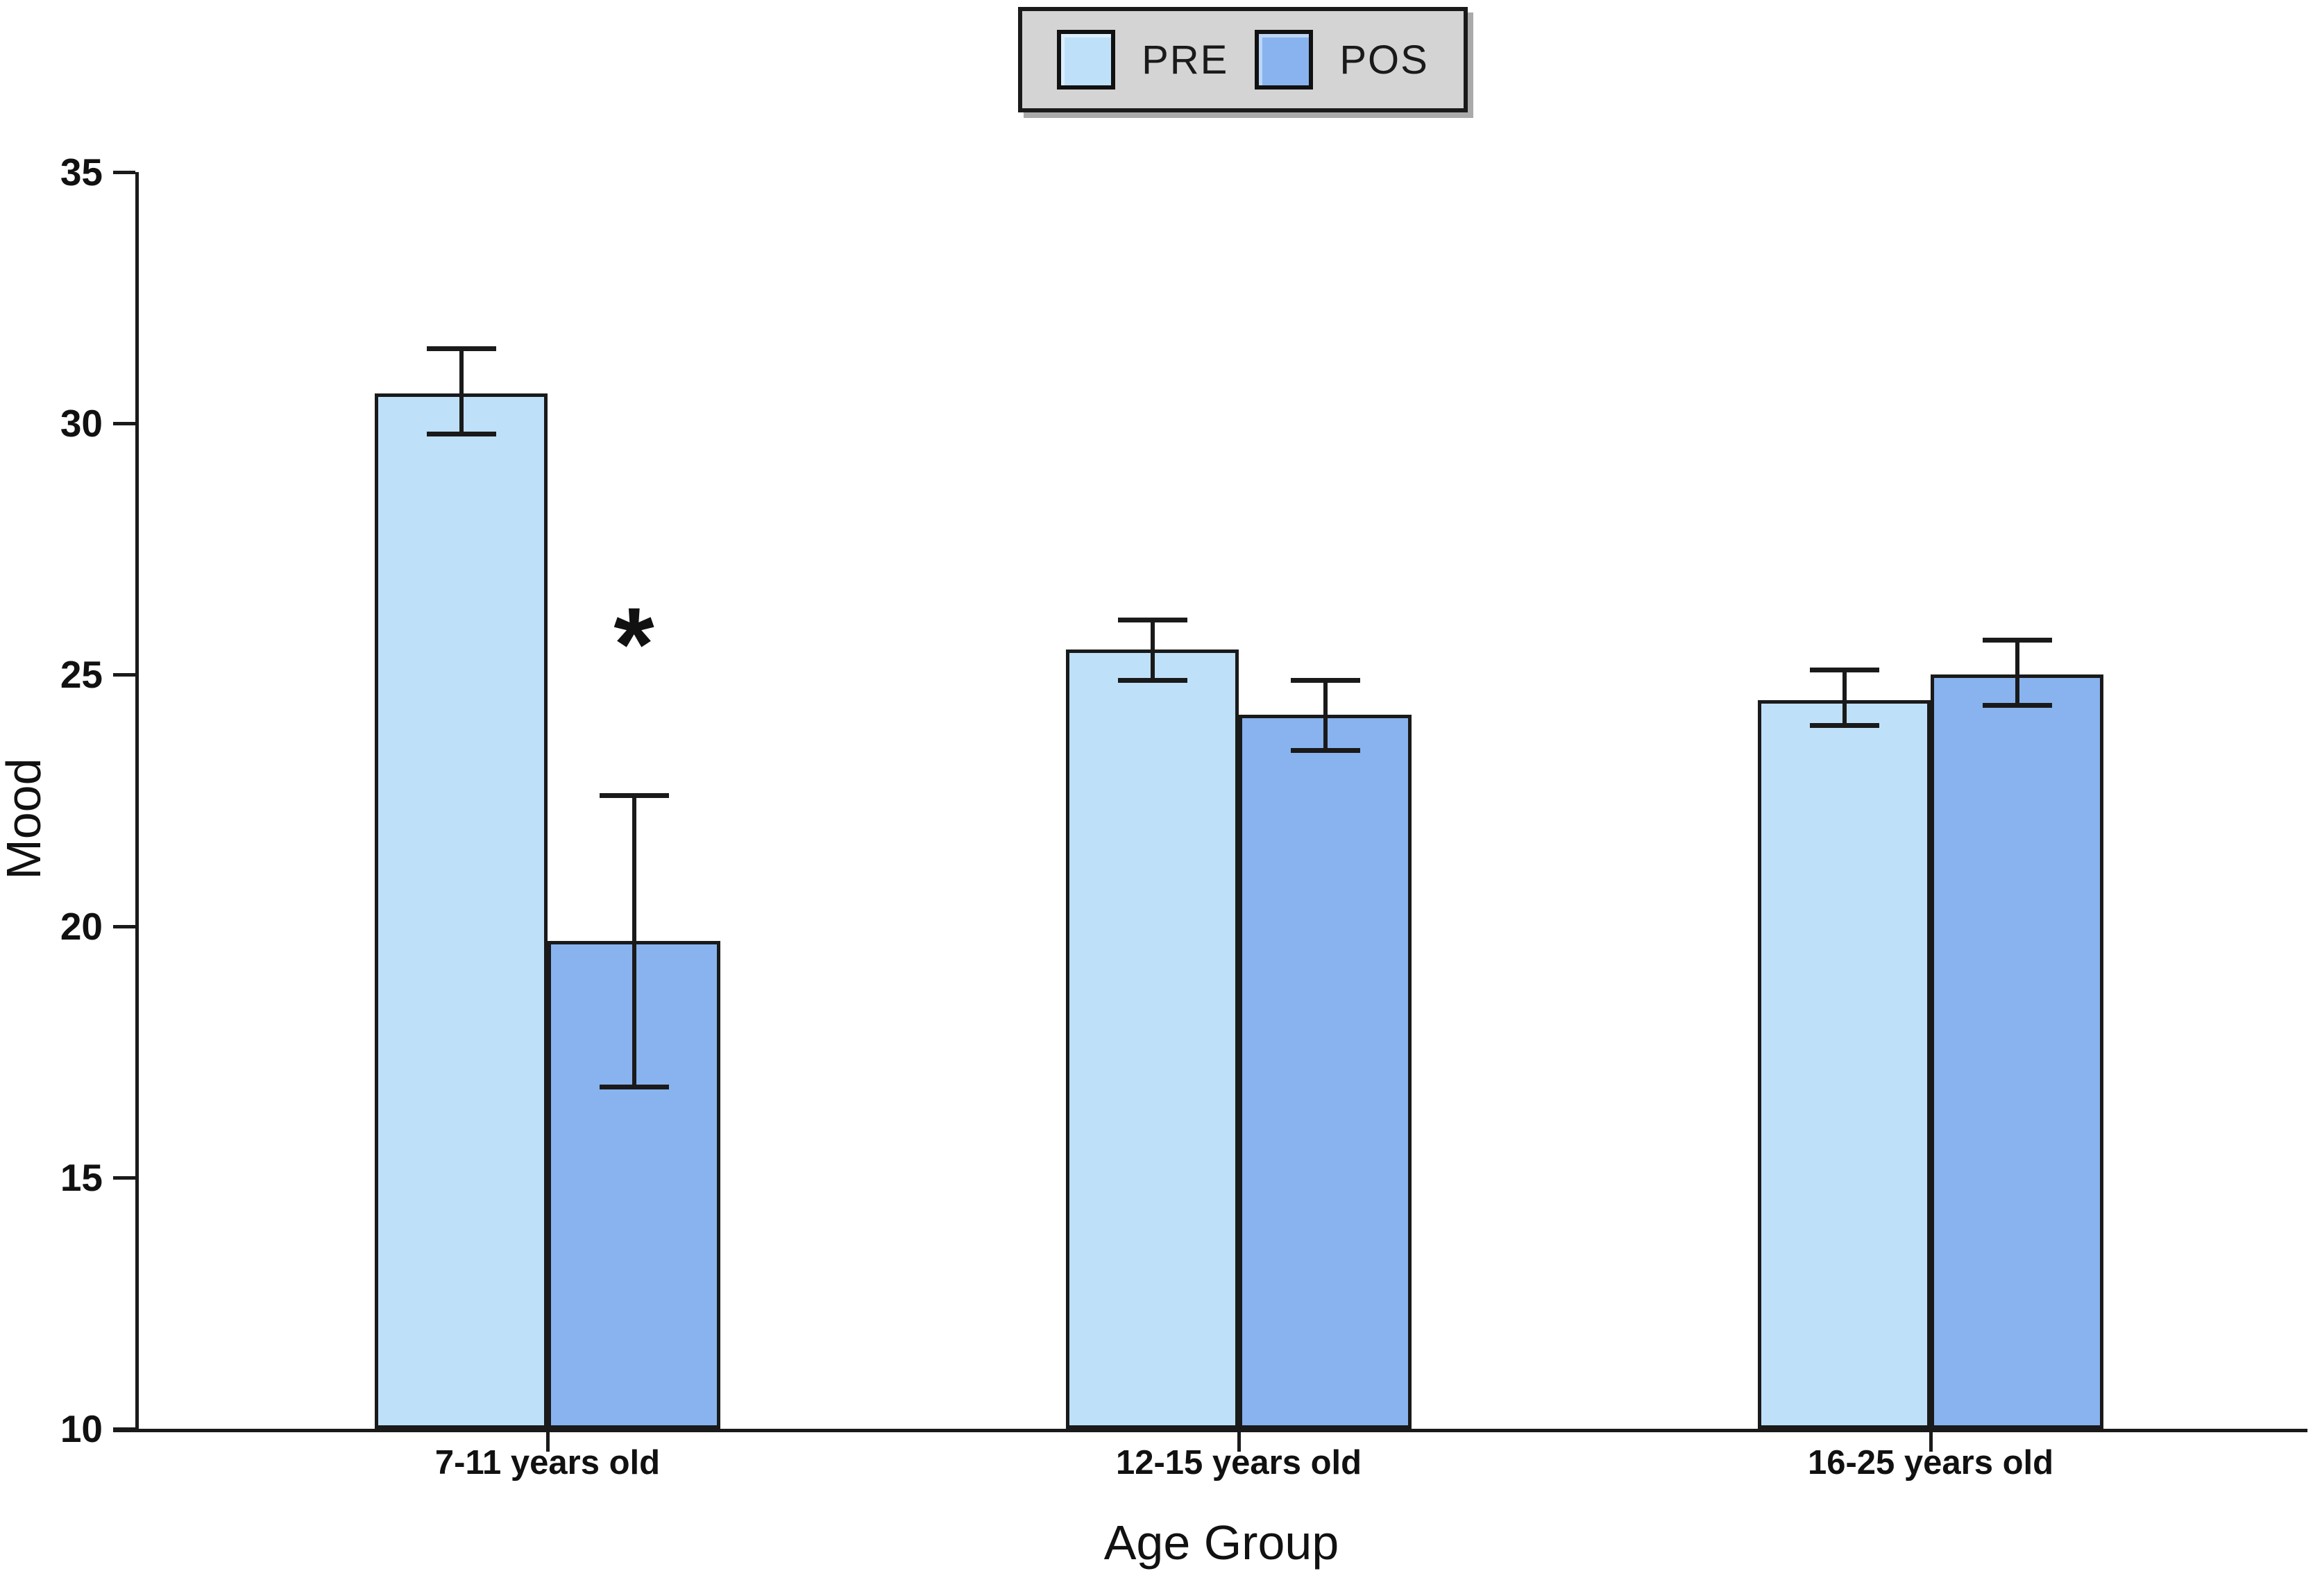 This screenshot has width=2313, height=1596. Describe the element at coordinates (461, 348) in the screenshot. I see `error-cap-top-pre-group1` at that location.